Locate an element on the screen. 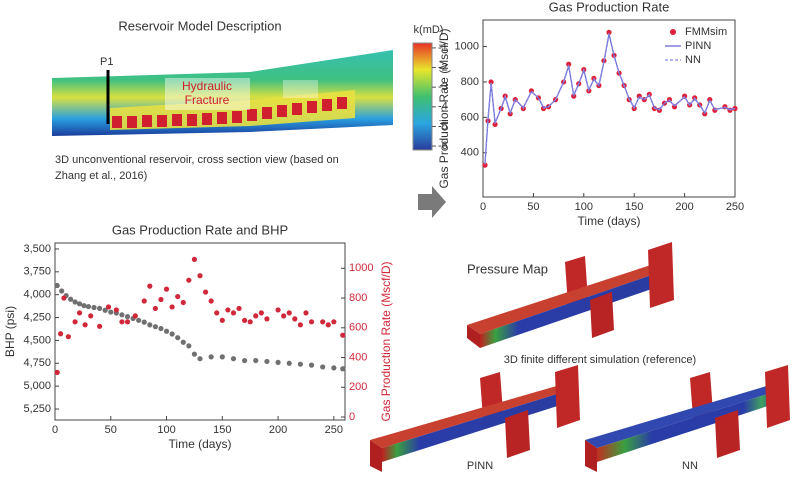  caption: PINN is located at coordinates (480, 466).